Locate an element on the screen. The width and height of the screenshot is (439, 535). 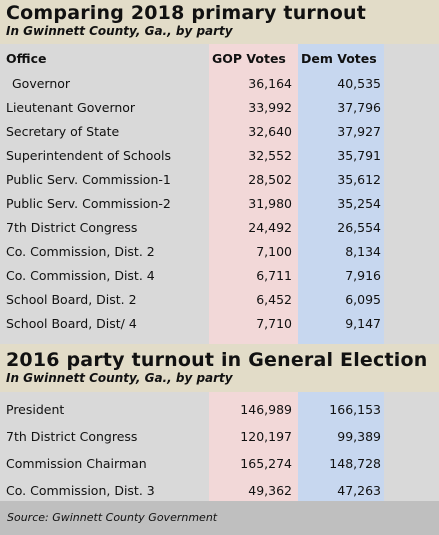
office-cell: School Board, Dist/ 4 is located at coordinates (71, 323).